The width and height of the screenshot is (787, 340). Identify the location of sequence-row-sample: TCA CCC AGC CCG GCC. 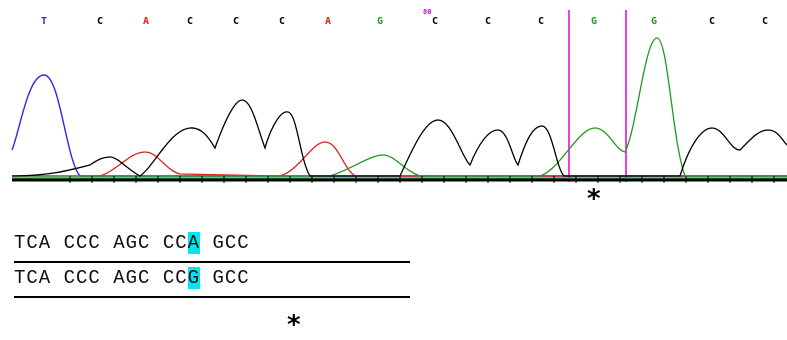
(212, 278).